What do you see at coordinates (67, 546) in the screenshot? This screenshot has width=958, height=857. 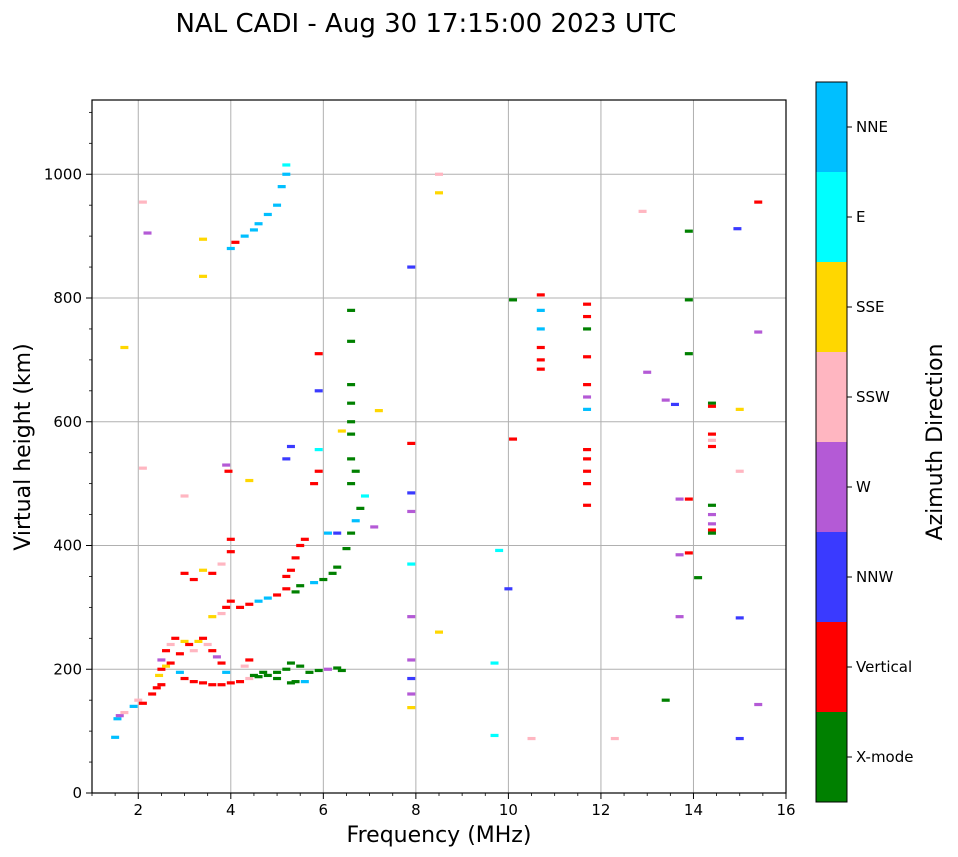 I see `y-tick-label: 400` at bounding box center [67, 546].